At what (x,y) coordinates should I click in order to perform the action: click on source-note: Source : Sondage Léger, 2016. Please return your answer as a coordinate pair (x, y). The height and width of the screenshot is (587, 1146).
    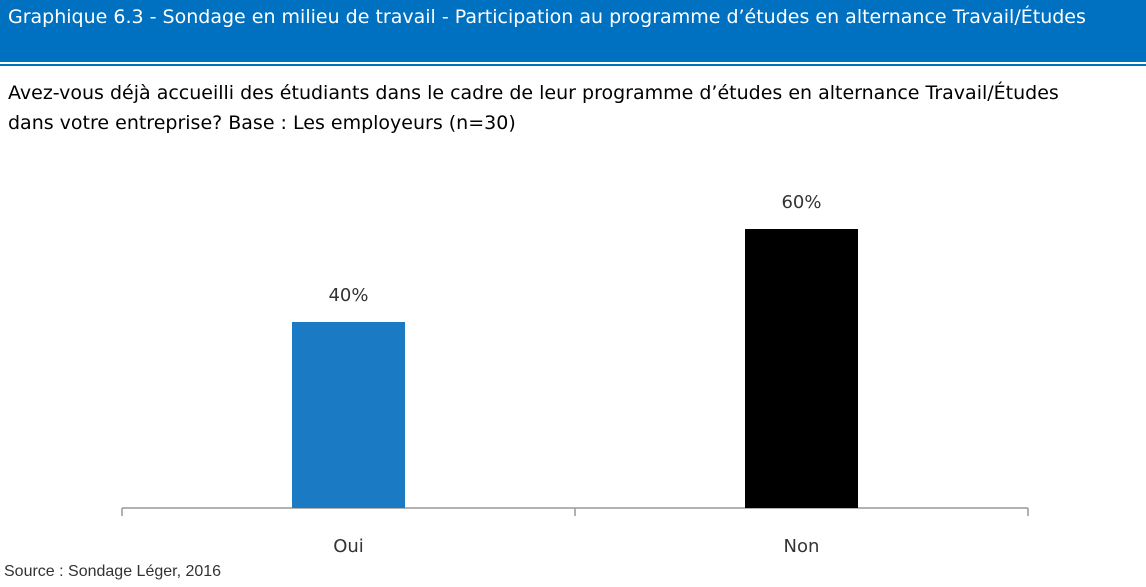
    Looking at the image, I should click on (113, 571).